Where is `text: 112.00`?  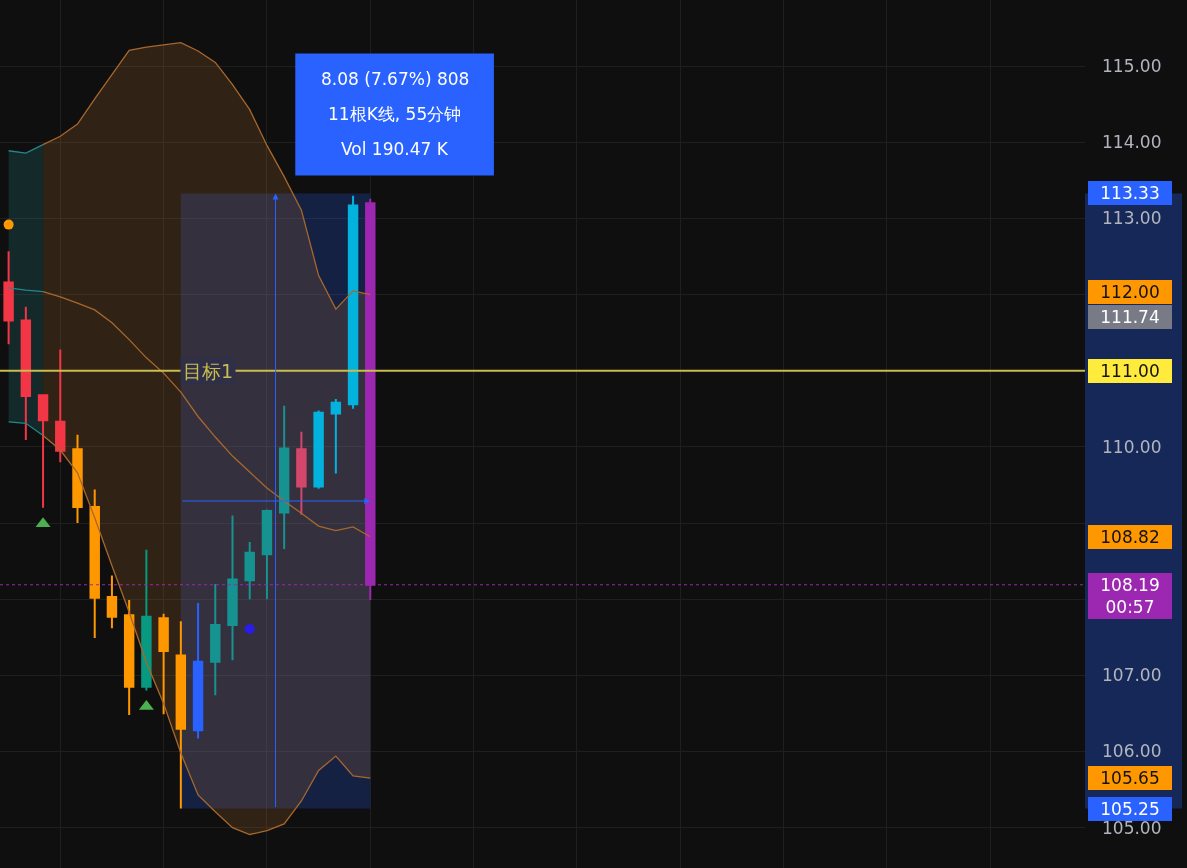
text: 112.00 is located at coordinates (1130, 292).